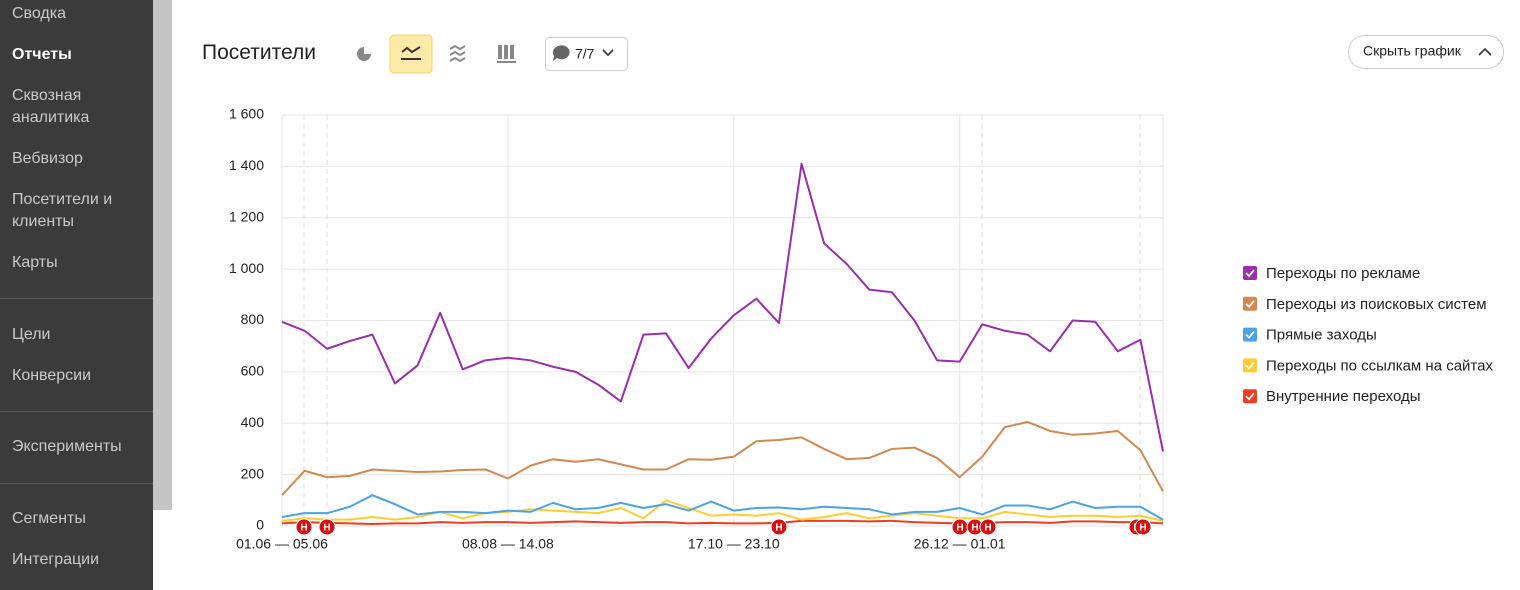 The height and width of the screenshot is (590, 1520). I want to click on legend-item: Внутренние переходы, so click(1332, 396).